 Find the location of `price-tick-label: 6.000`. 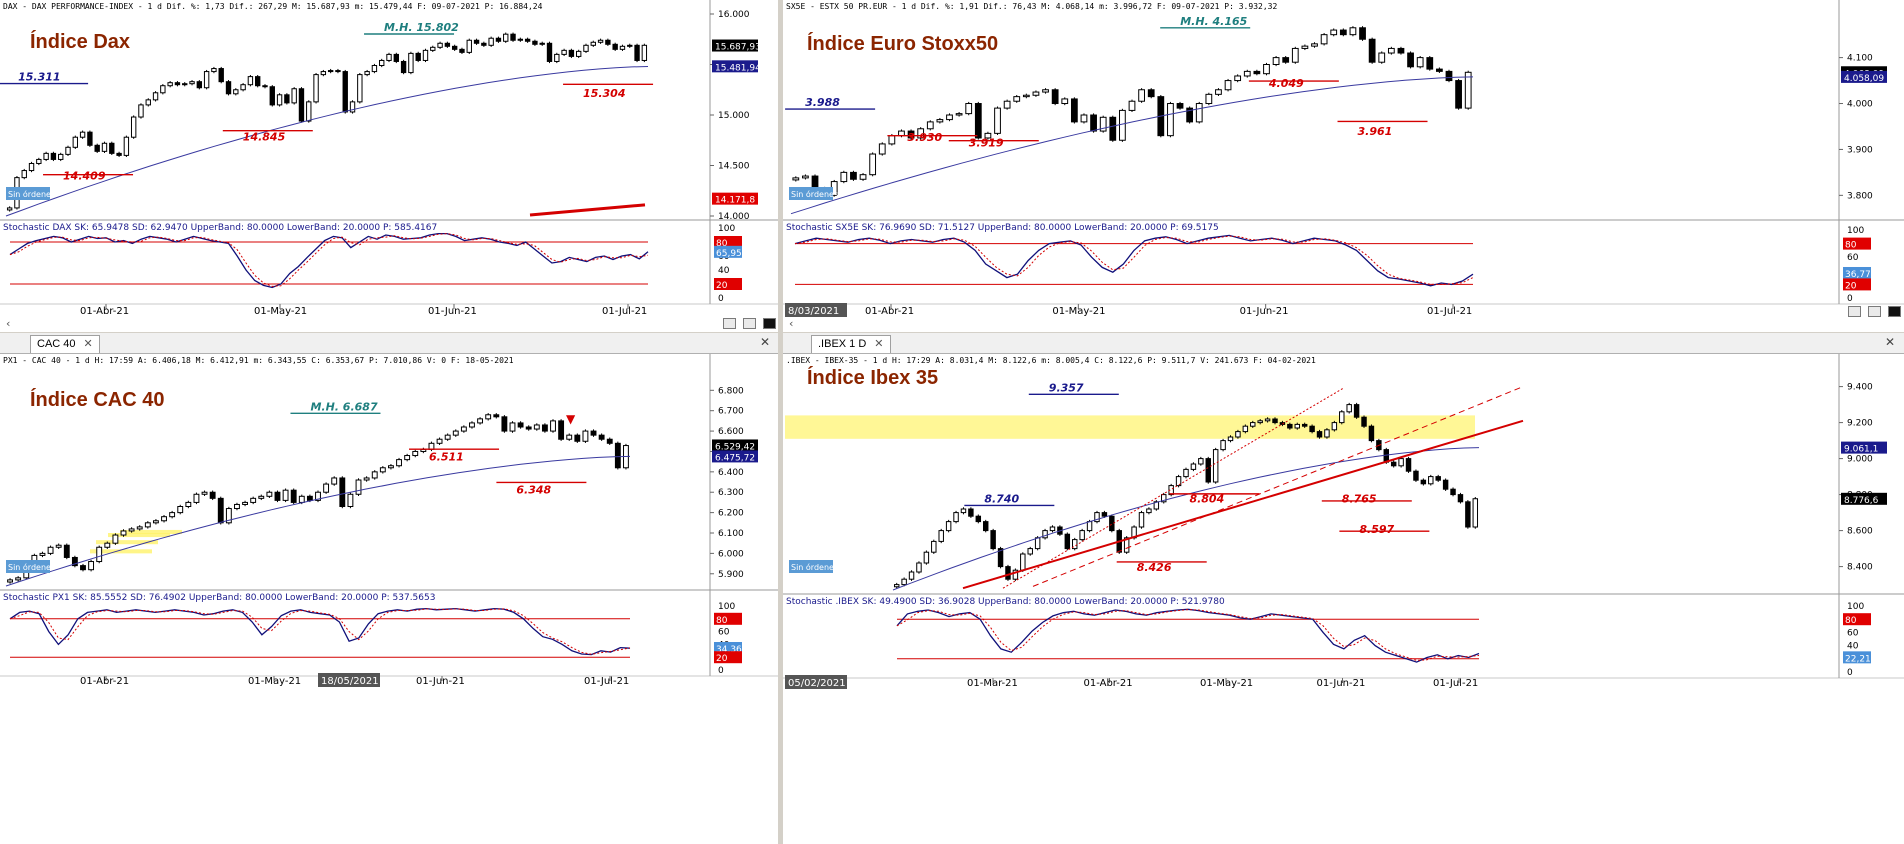

price-tick-label: 6.000 is located at coordinates (731, 554).